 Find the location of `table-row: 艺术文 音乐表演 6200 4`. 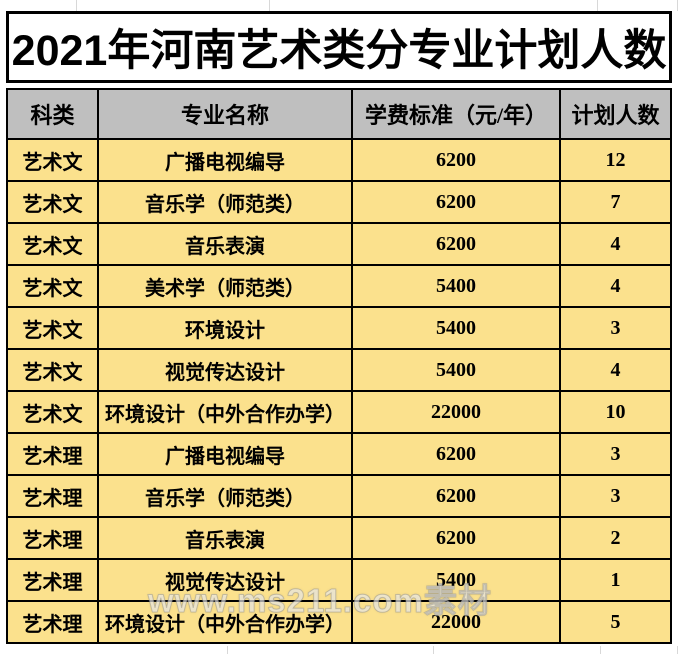

table-row: 艺术文 音乐表演 6200 4 is located at coordinates (339, 245).